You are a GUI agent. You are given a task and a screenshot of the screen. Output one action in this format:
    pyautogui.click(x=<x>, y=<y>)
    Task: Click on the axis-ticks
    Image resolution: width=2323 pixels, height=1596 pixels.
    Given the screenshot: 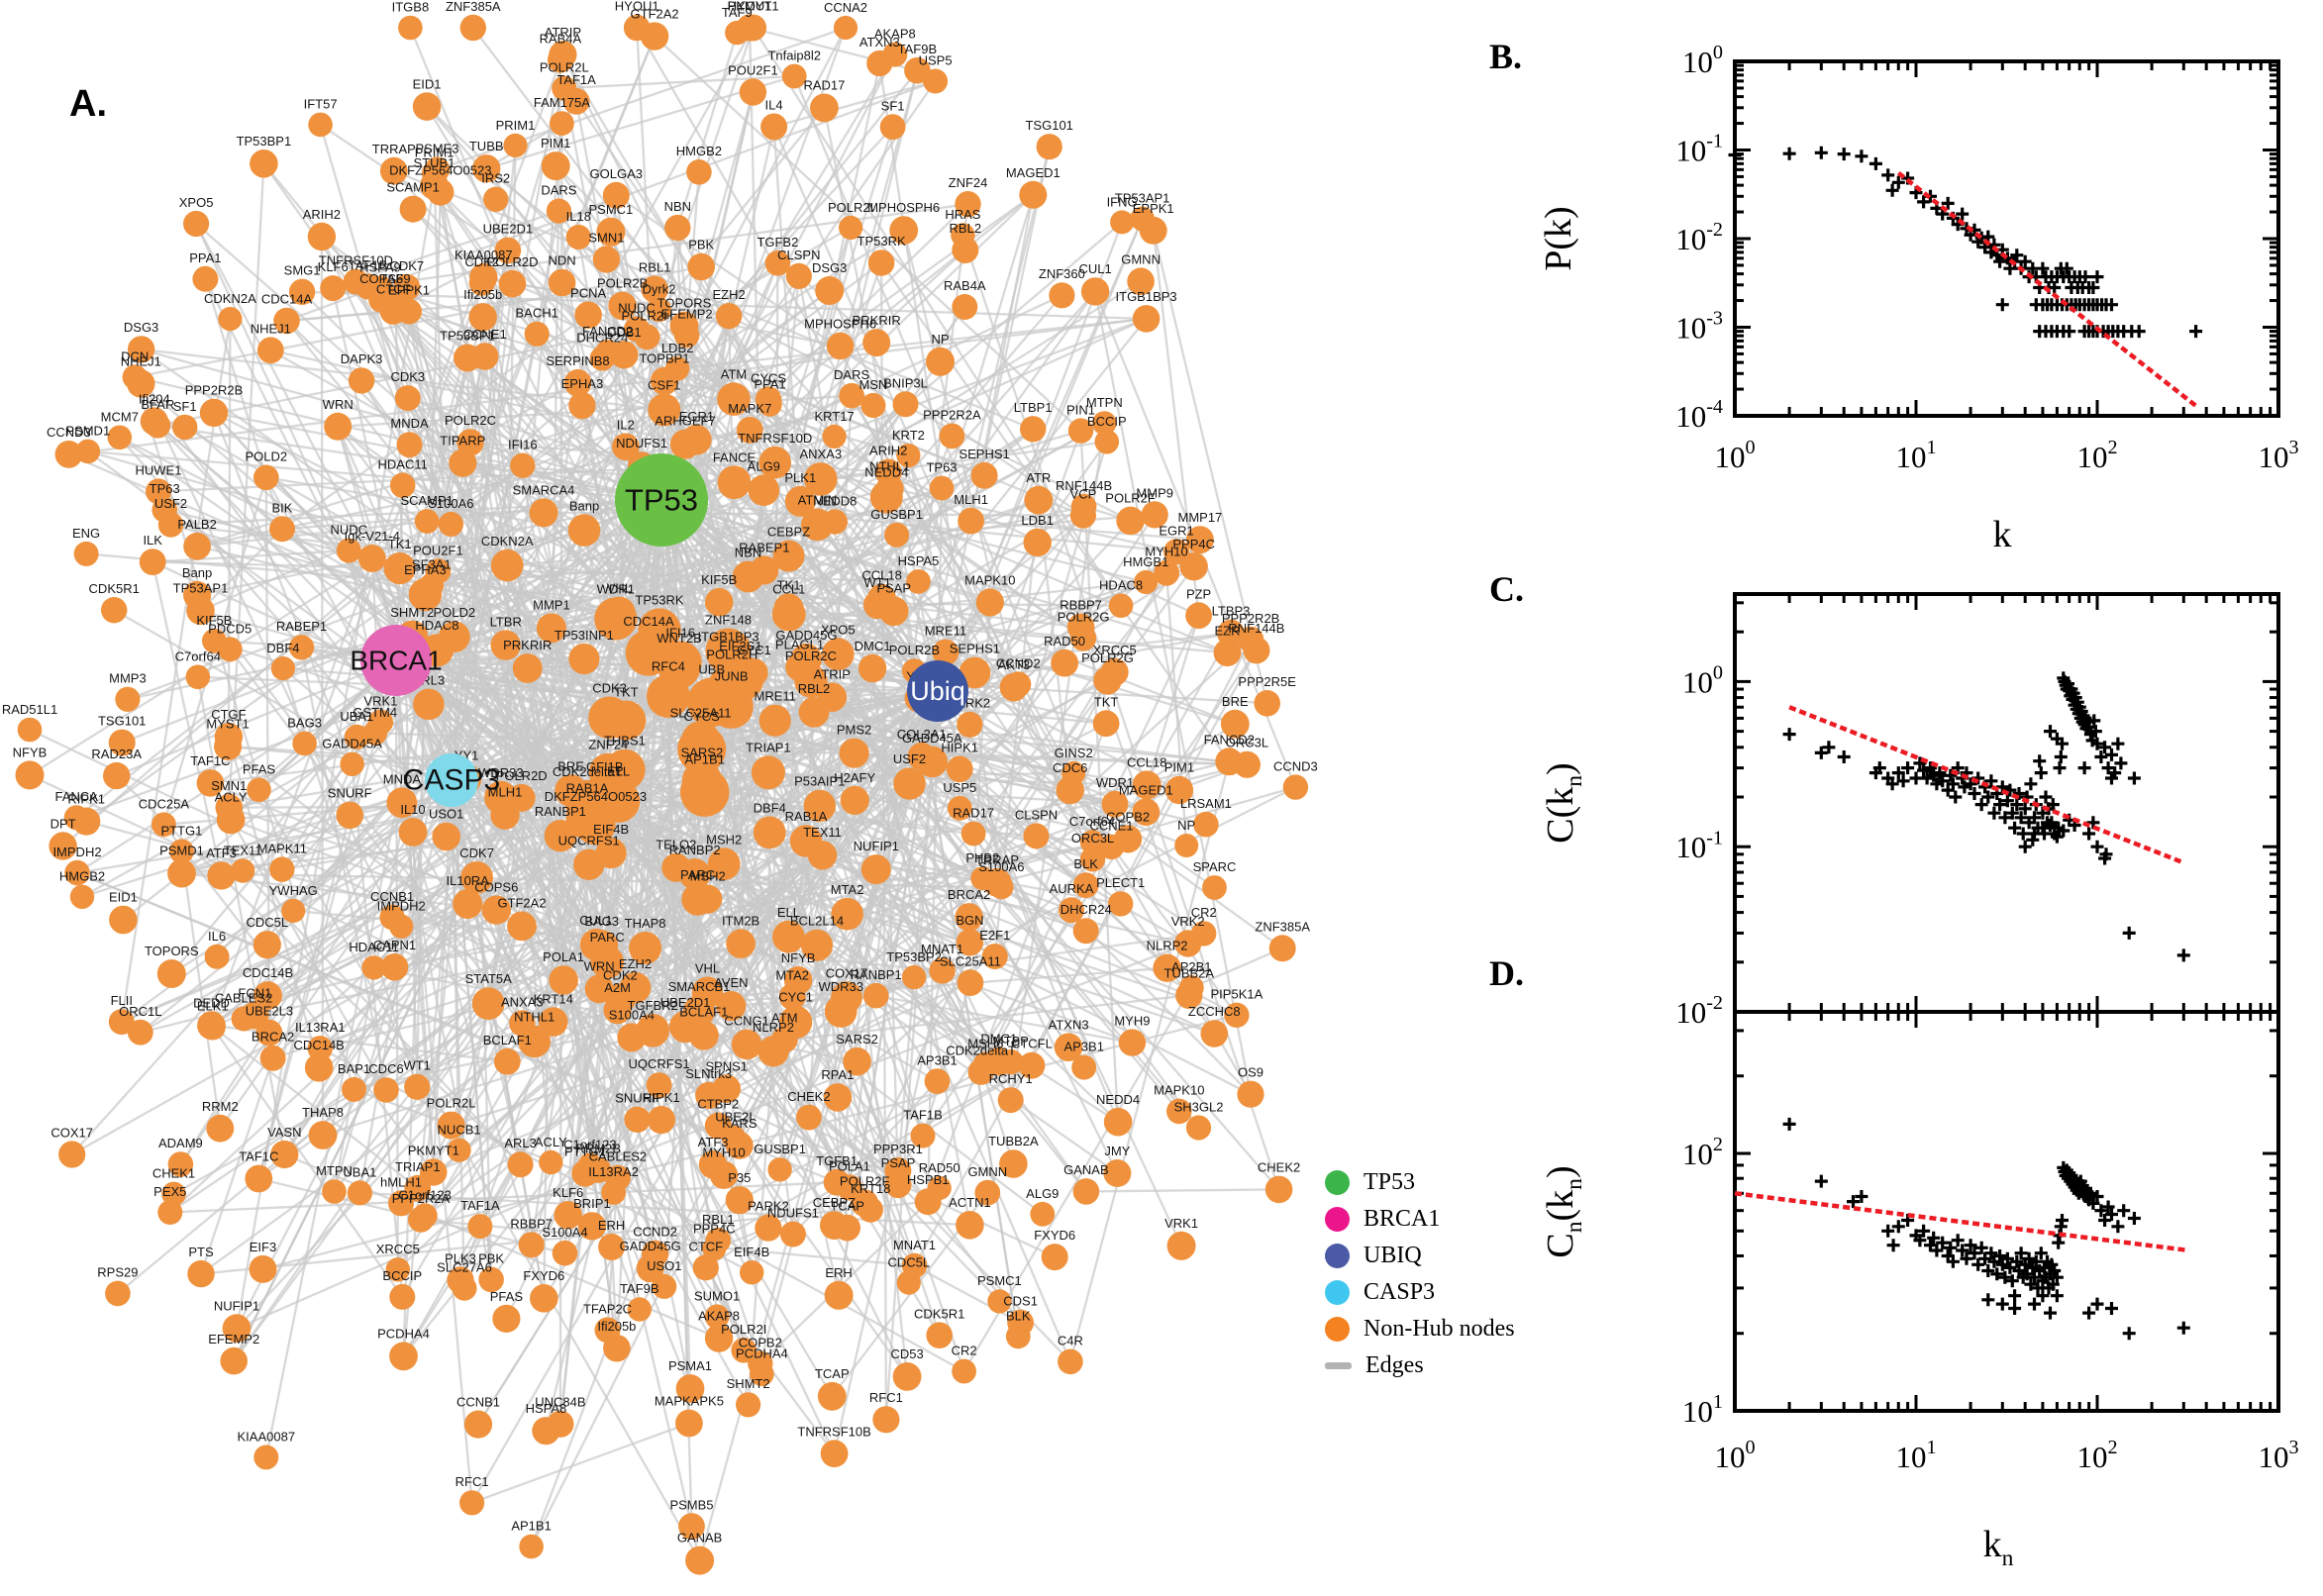 What is the action you would take?
    pyautogui.click(x=2007, y=1212)
    